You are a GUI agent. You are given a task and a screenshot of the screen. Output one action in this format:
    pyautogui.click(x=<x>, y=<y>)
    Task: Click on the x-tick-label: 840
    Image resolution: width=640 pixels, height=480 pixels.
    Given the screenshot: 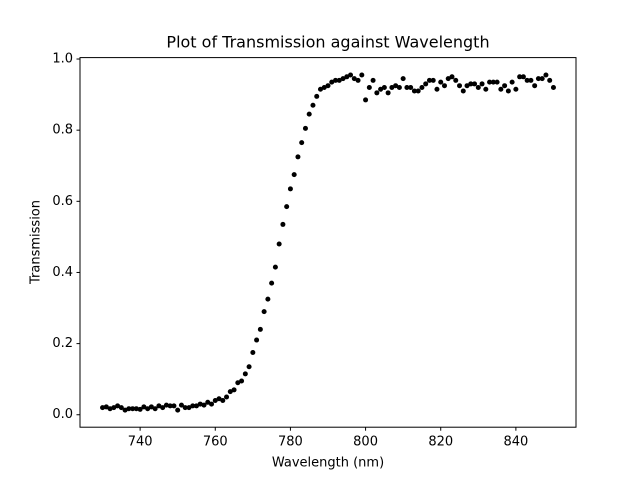 What is the action you would take?
    pyautogui.click(x=515, y=442)
    